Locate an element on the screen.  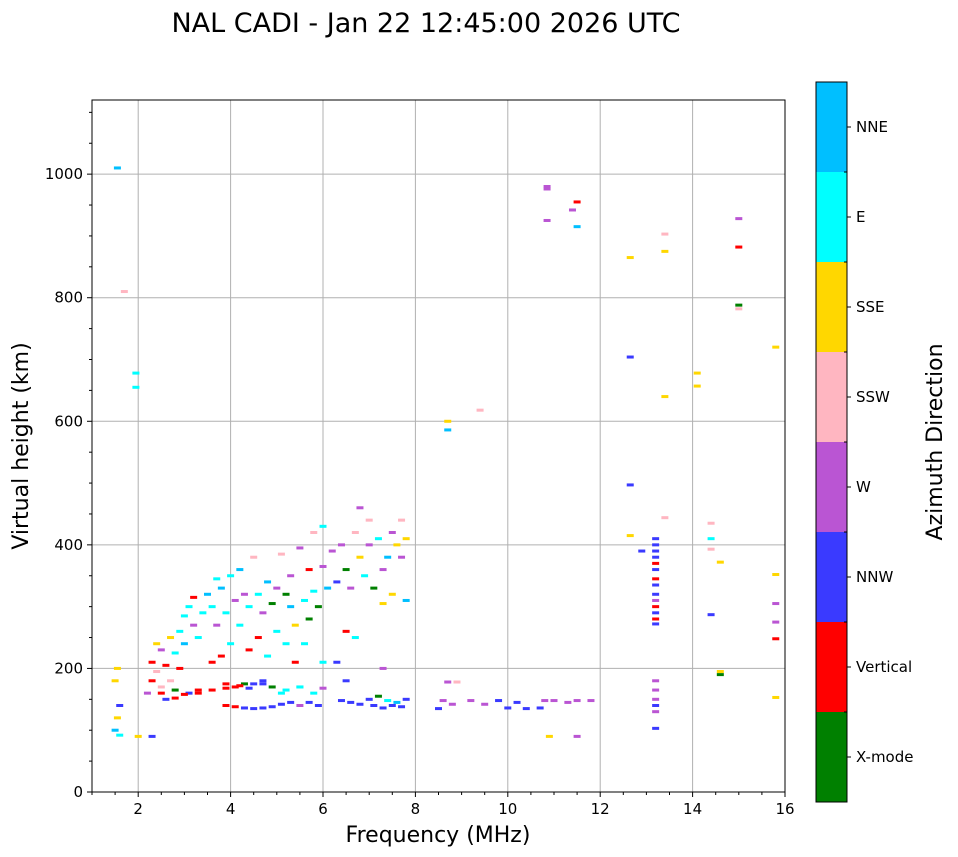
y-tick-label: 0 is located at coordinates (78, 792).